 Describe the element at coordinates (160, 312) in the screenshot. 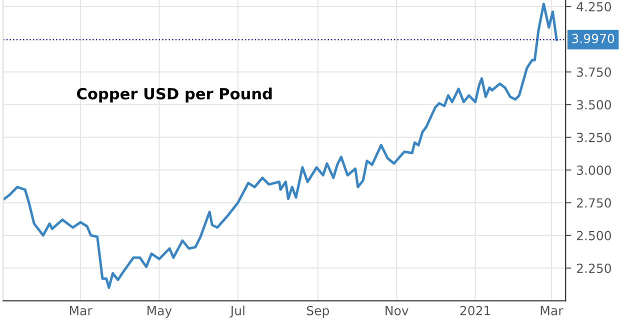

I see `x-tick-label: May` at that location.